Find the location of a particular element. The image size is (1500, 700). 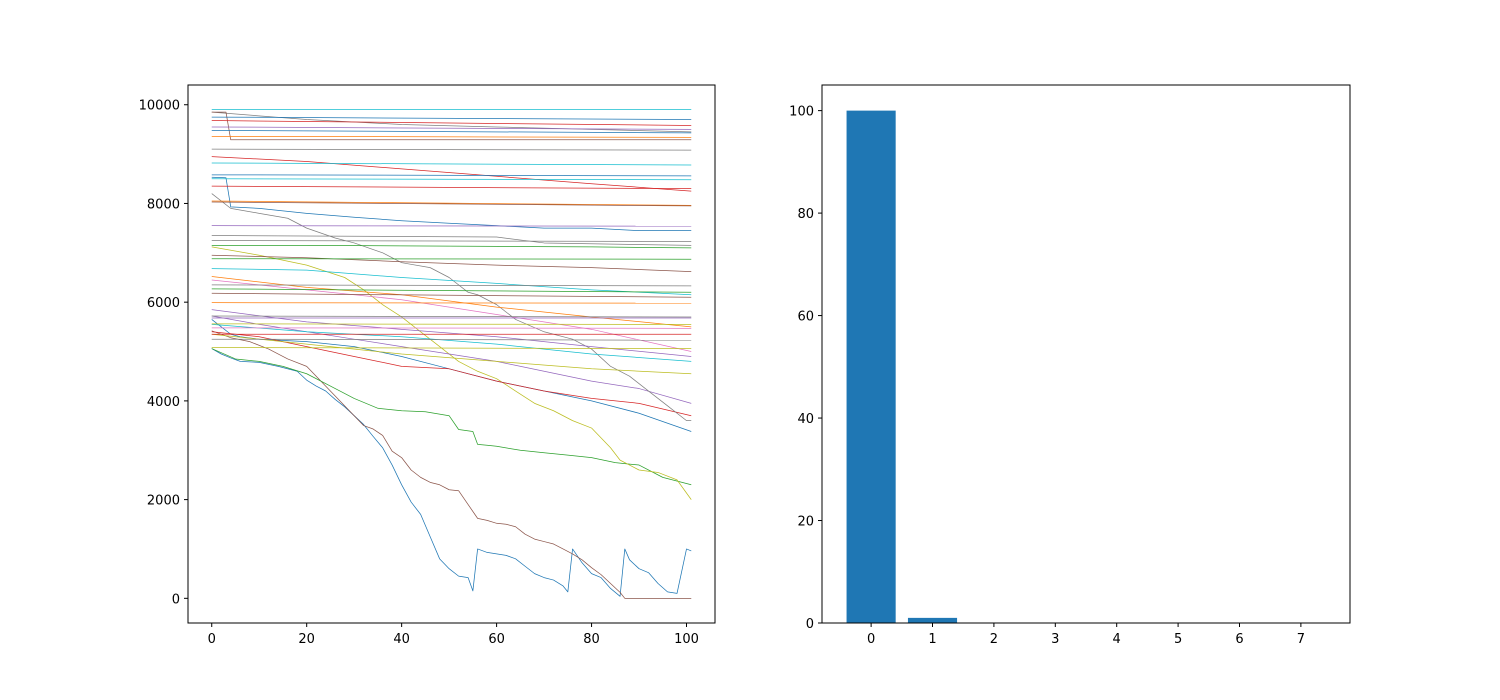

y-tick-label: 60 is located at coordinates (805, 317).